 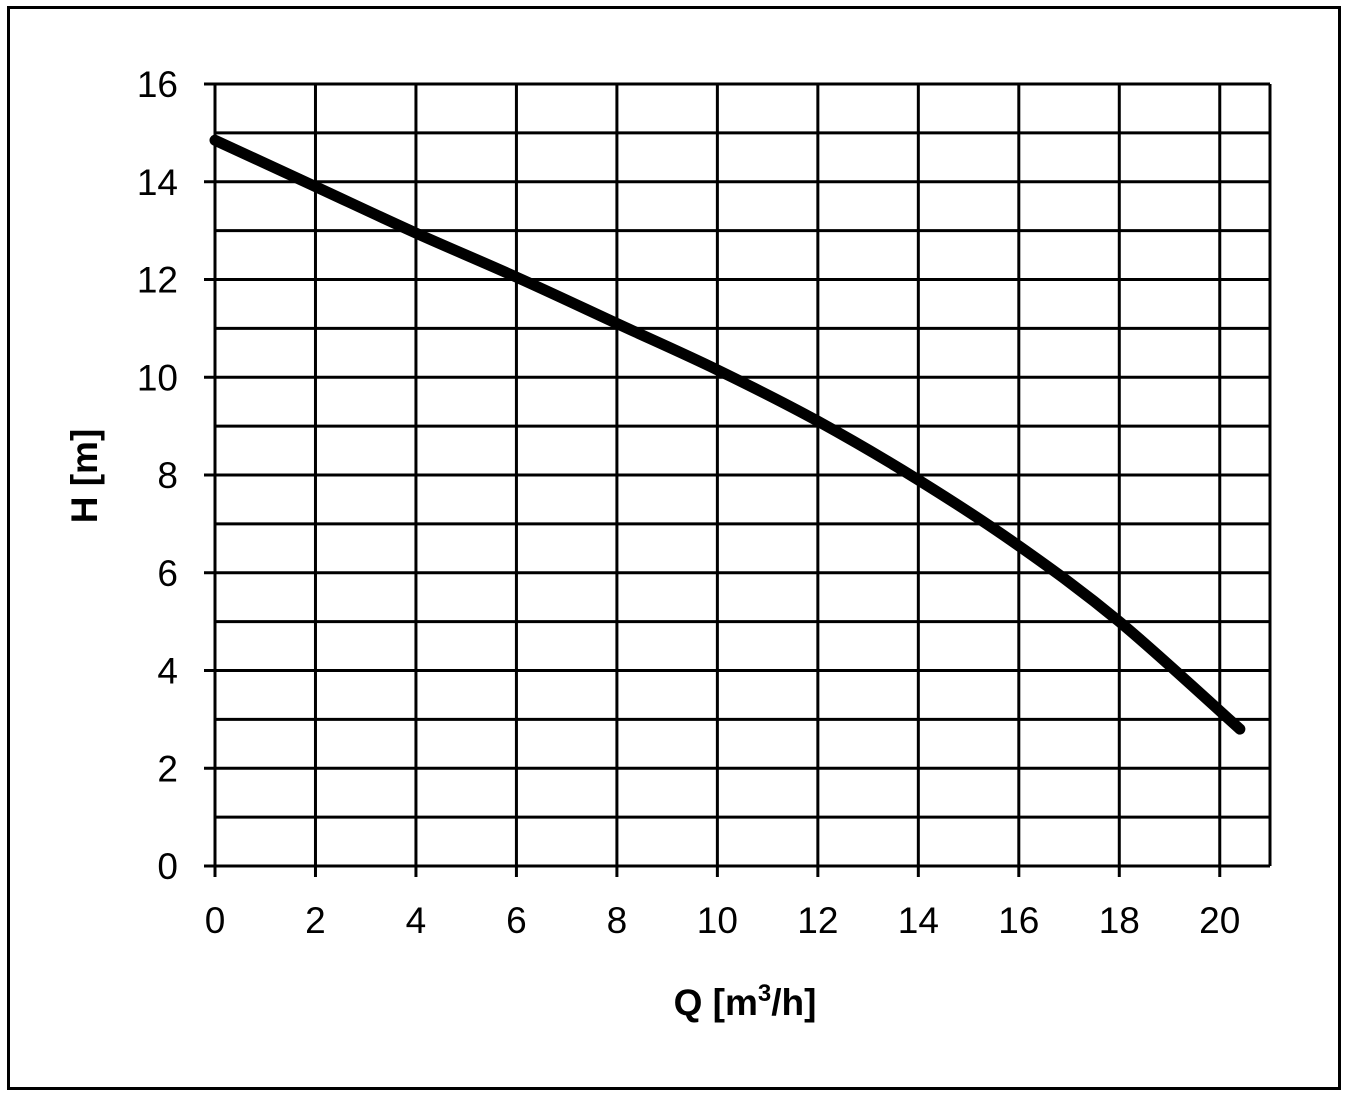 What do you see at coordinates (84, 476) in the screenshot?
I see `y-axis-label: H [m]` at bounding box center [84, 476].